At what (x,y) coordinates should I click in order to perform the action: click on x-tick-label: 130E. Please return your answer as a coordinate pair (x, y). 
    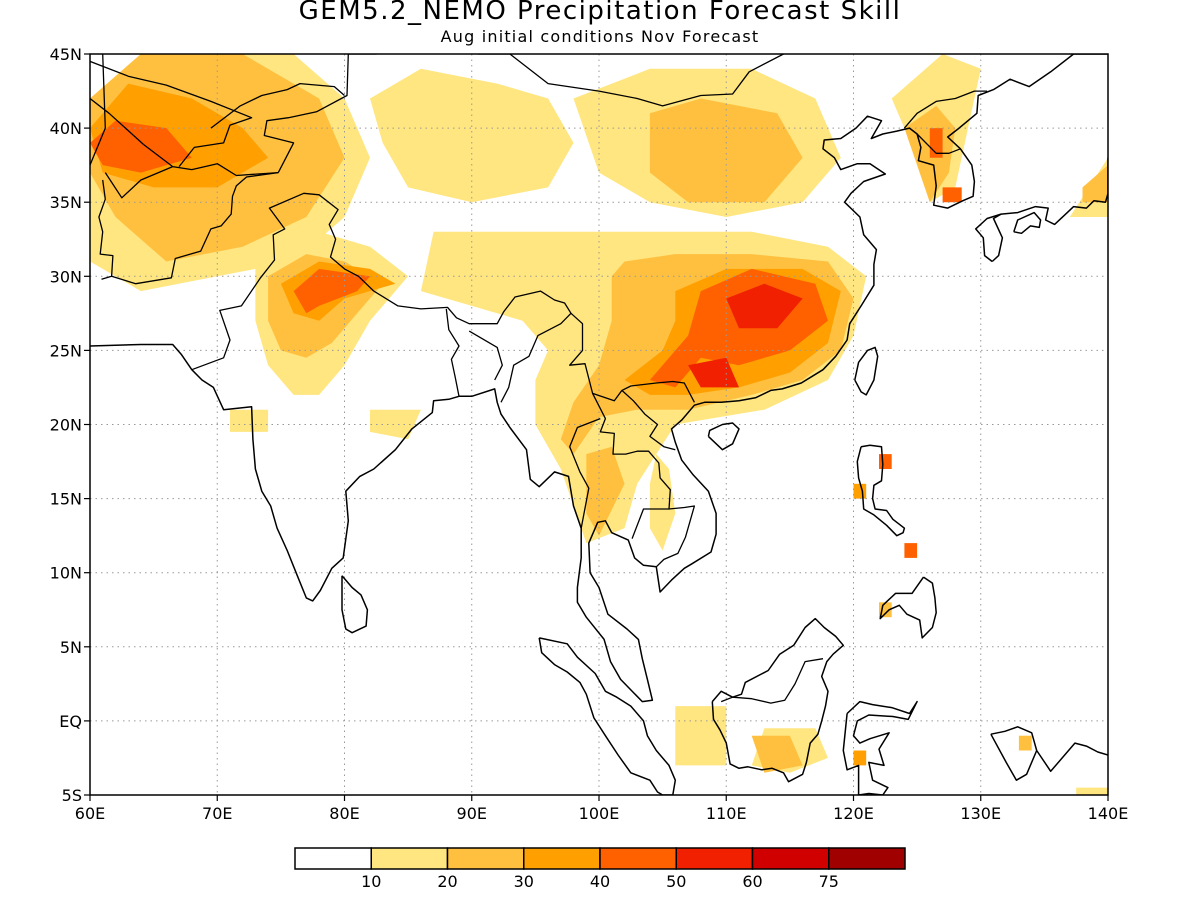
    Looking at the image, I should click on (980, 813).